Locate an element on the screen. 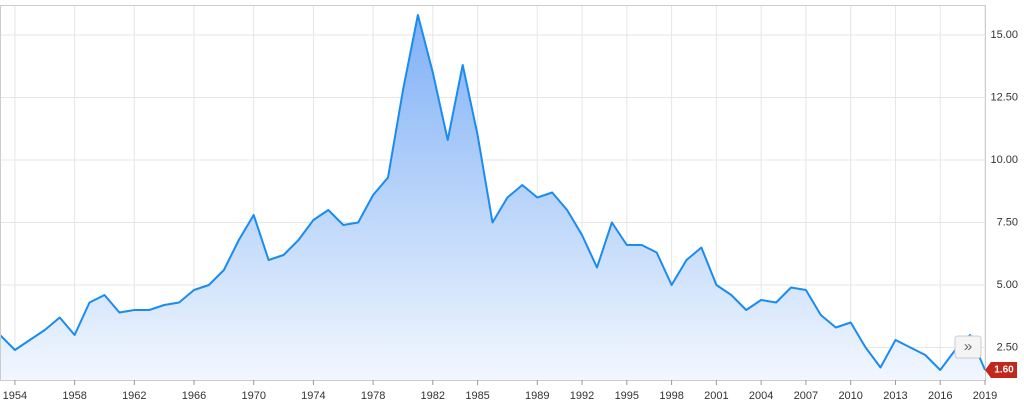 The image size is (1024, 405). x-tick-label: 1985 is located at coordinates (477, 396).